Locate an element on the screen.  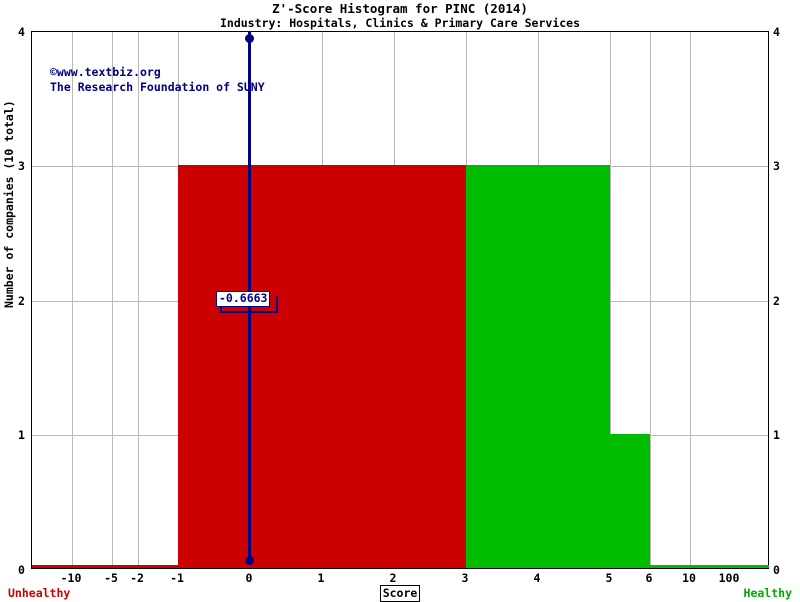
y-axis-tick-right: 1 is located at coordinates (776, 435).